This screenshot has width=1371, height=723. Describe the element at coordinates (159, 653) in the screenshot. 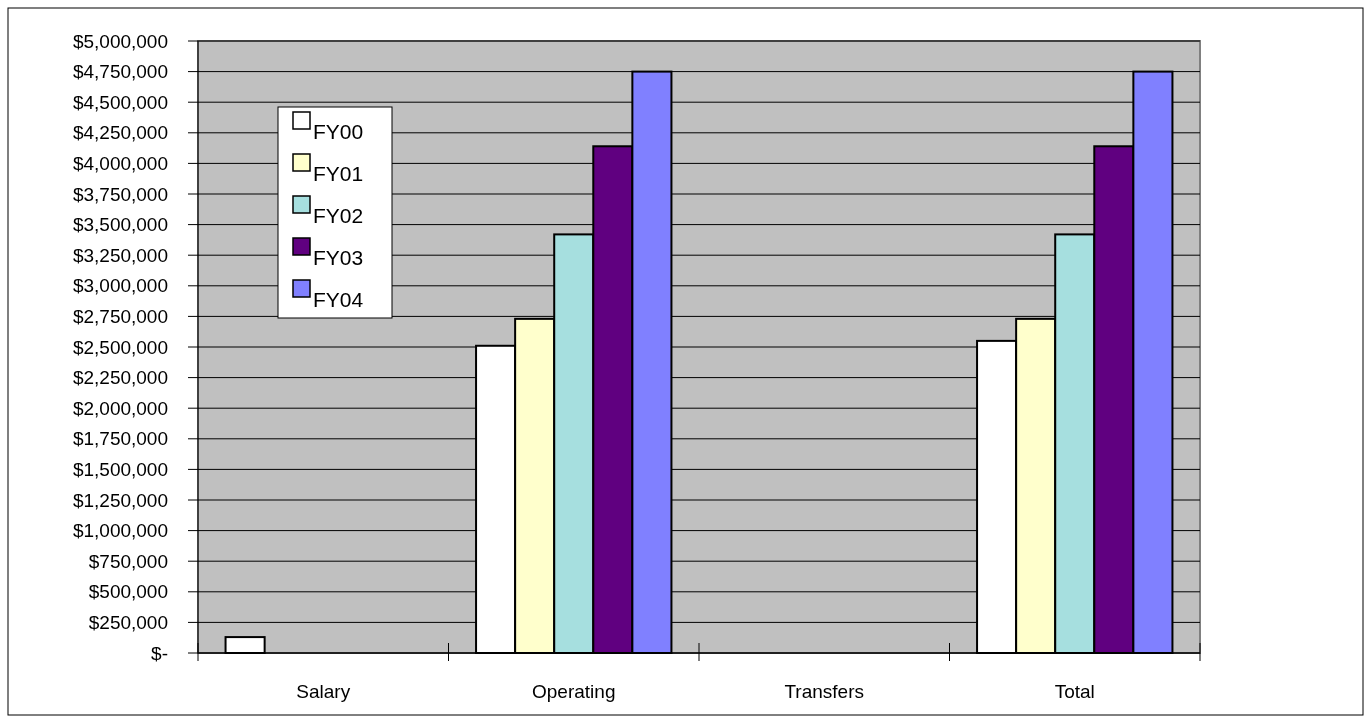

I see `y-tick-label: $-` at that location.